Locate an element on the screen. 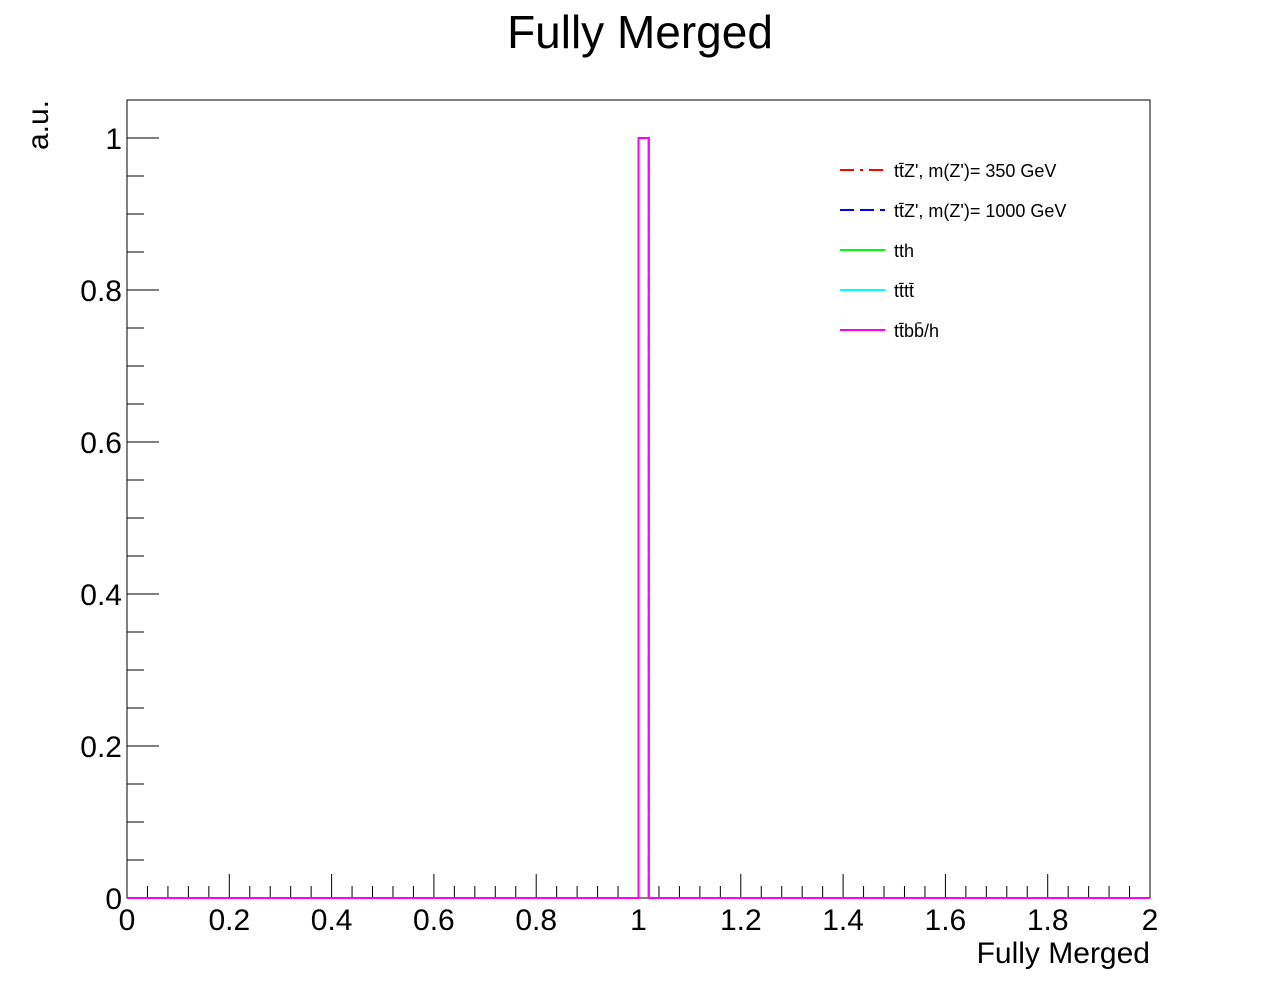  chart-title: Fully Merged is located at coordinates (640, 32).